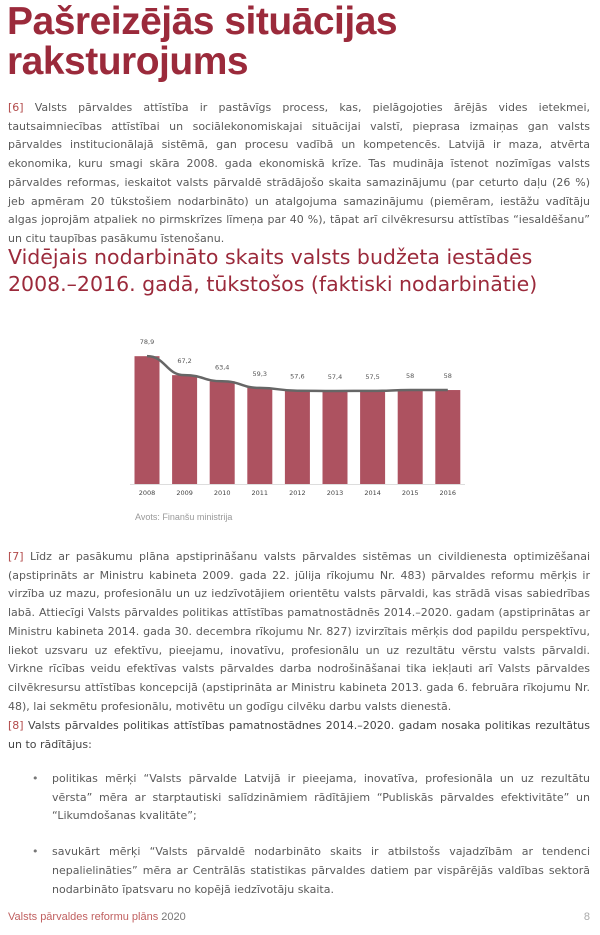 The width and height of the screenshot is (600, 935). Describe the element at coordinates (222, 493) in the screenshot. I see `x-tick-label: 2010` at that location.